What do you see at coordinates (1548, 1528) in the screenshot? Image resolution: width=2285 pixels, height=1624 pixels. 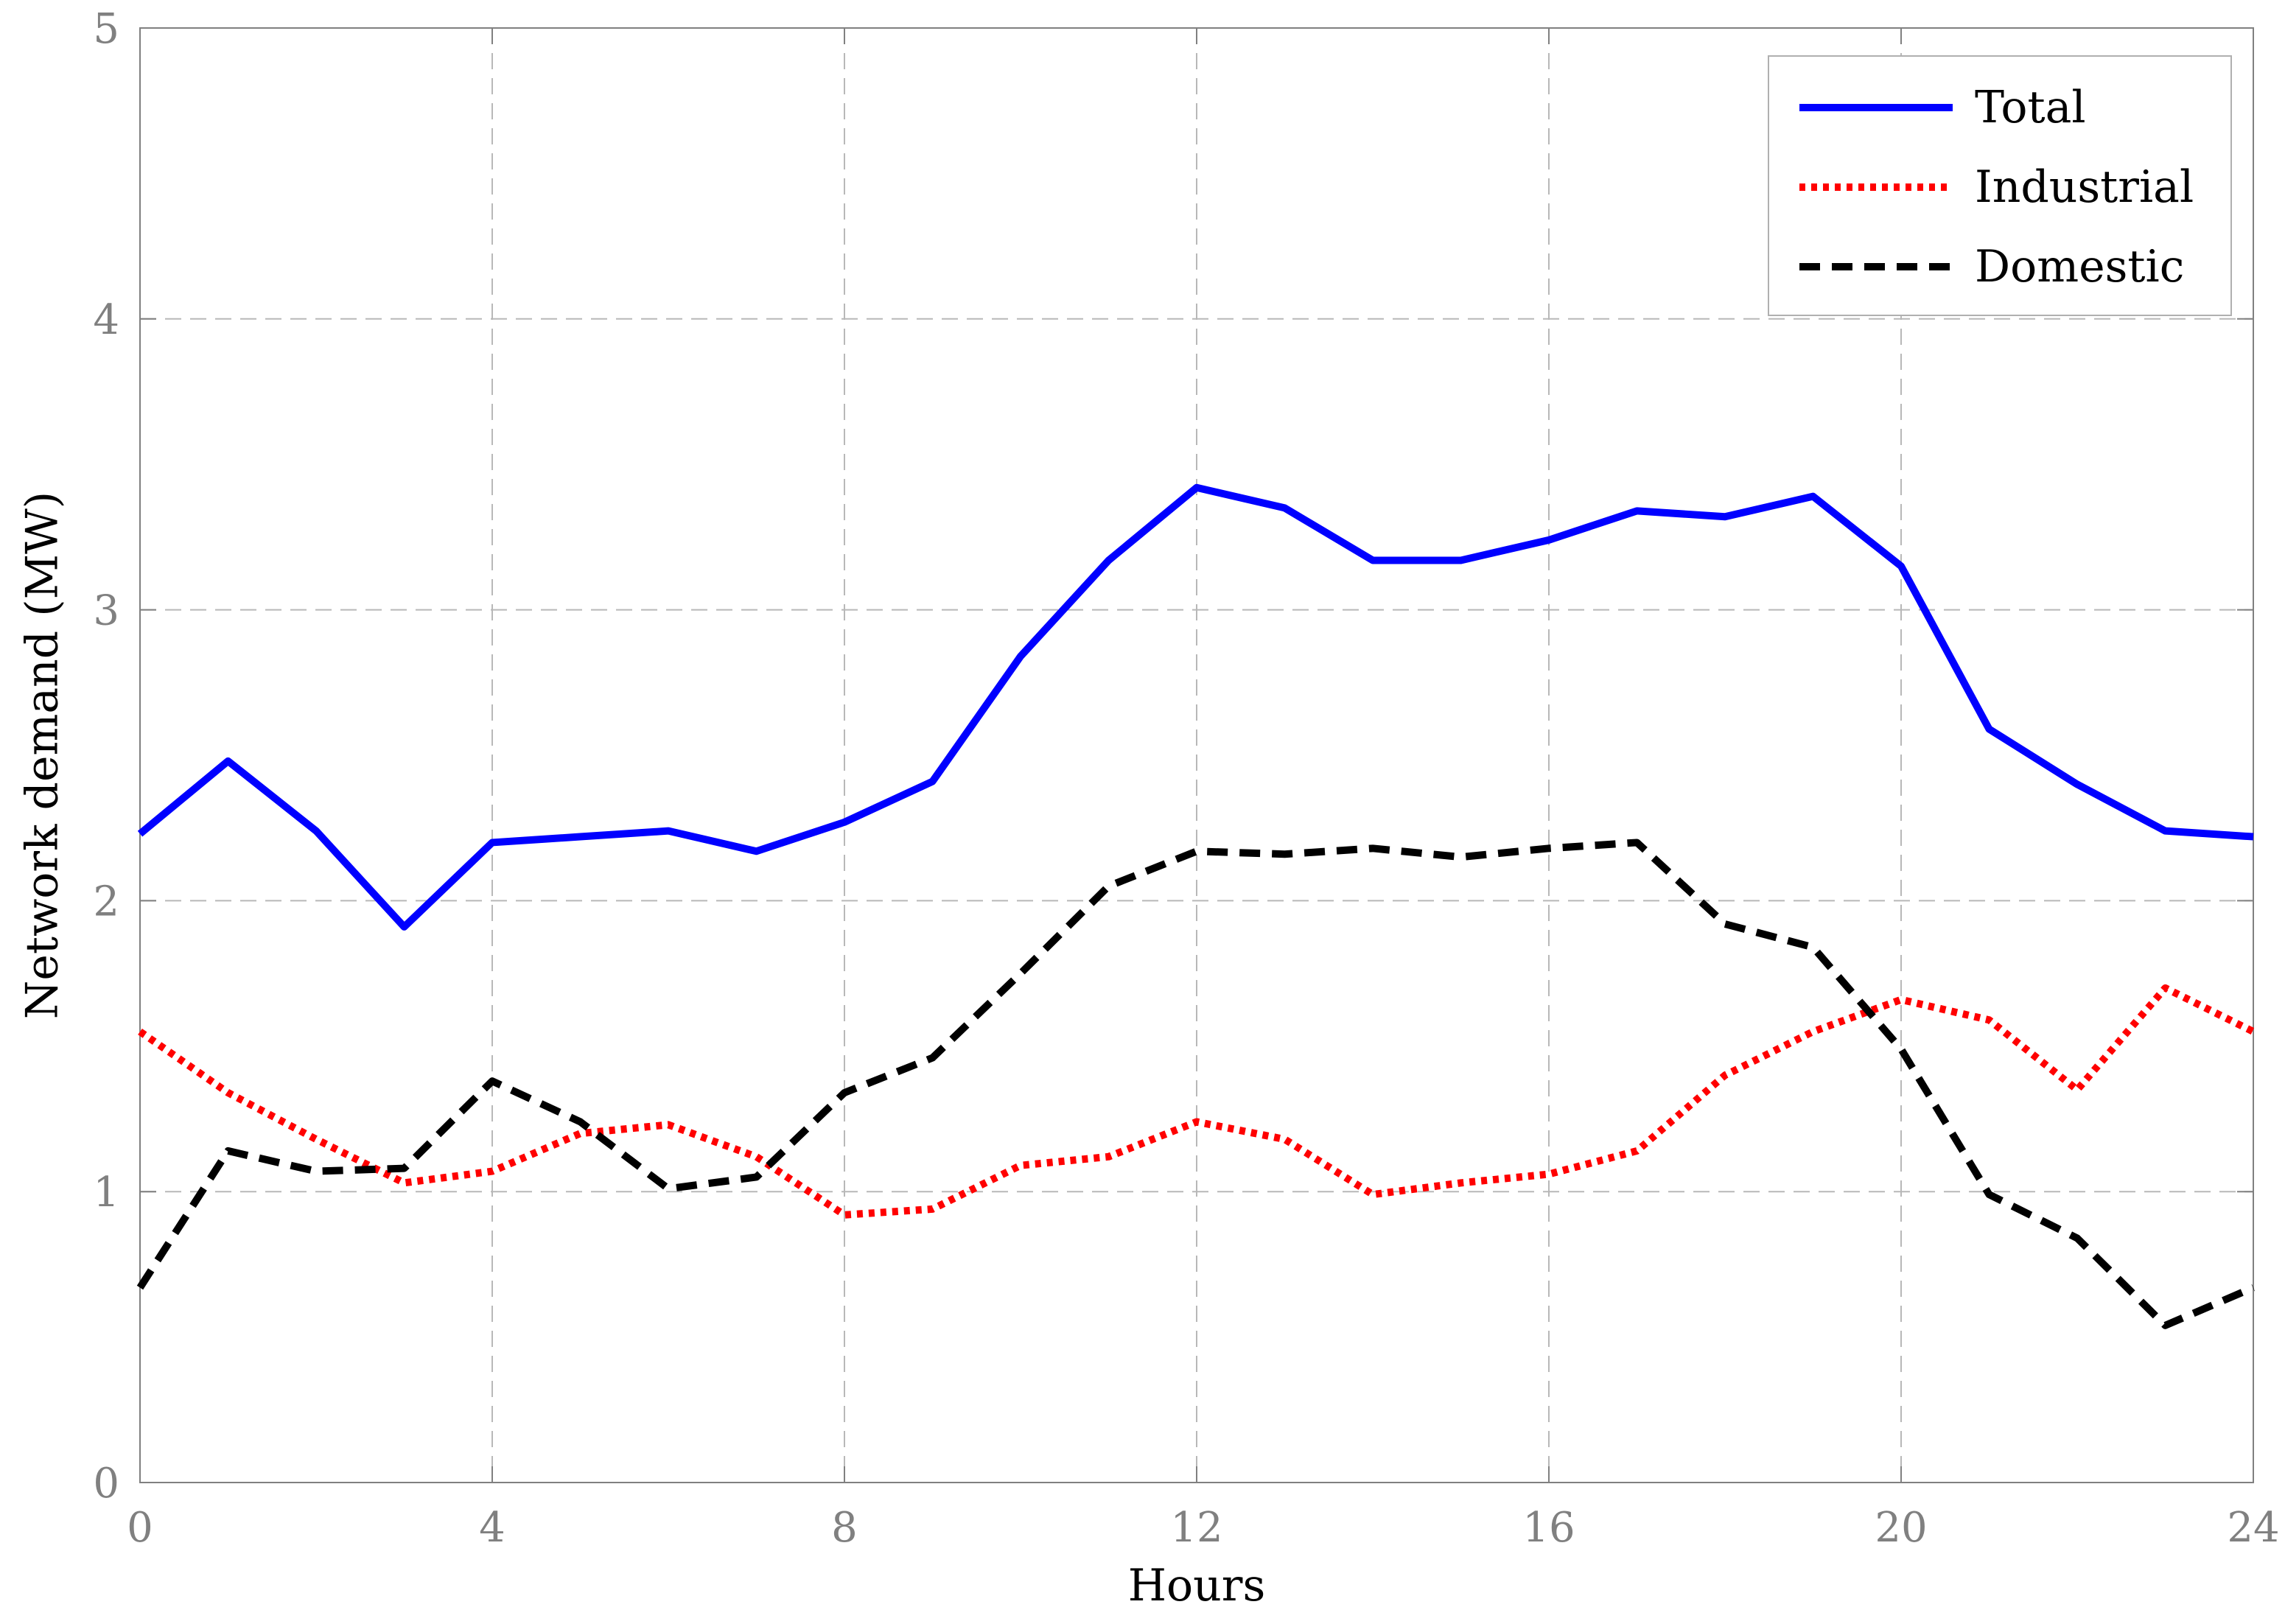 I see `x-tick-label: 16` at bounding box center [1548, 1528].